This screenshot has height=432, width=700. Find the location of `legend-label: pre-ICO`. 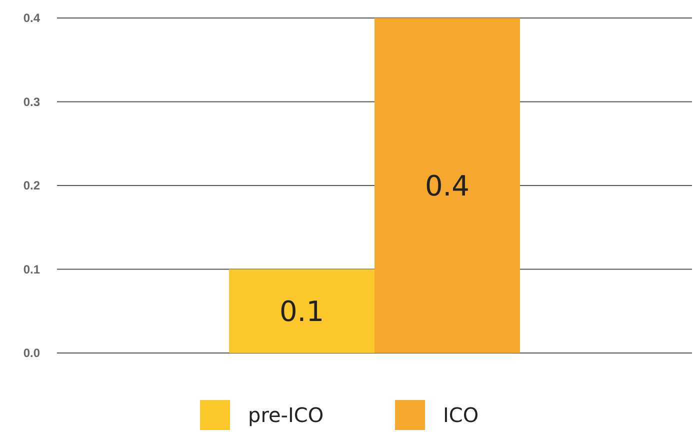

legend-label: pre-ICO is located at coordinates (286, 415).